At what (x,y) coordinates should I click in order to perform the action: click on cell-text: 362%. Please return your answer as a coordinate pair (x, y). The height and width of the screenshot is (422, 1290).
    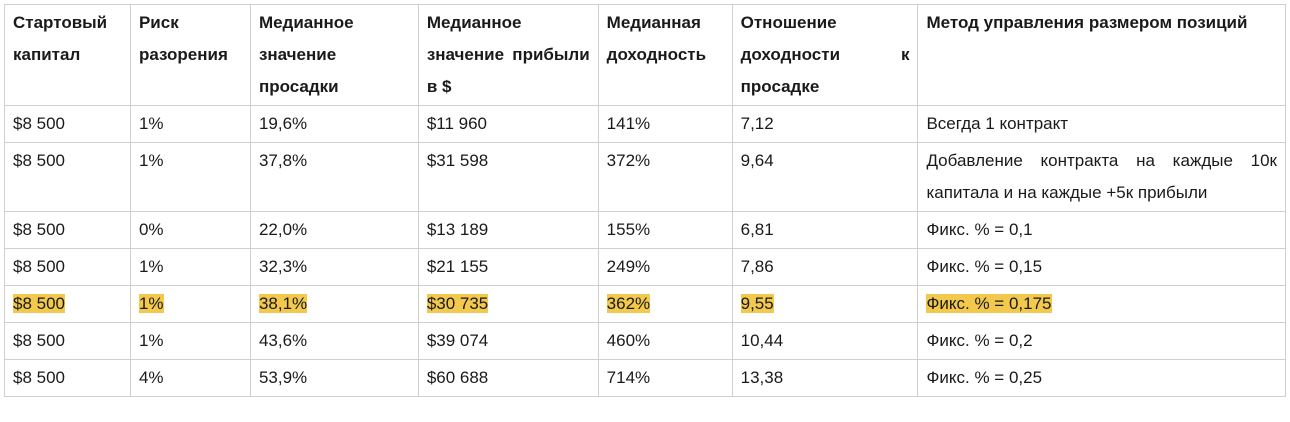
    Looking at the image, I should click on (628, 303).